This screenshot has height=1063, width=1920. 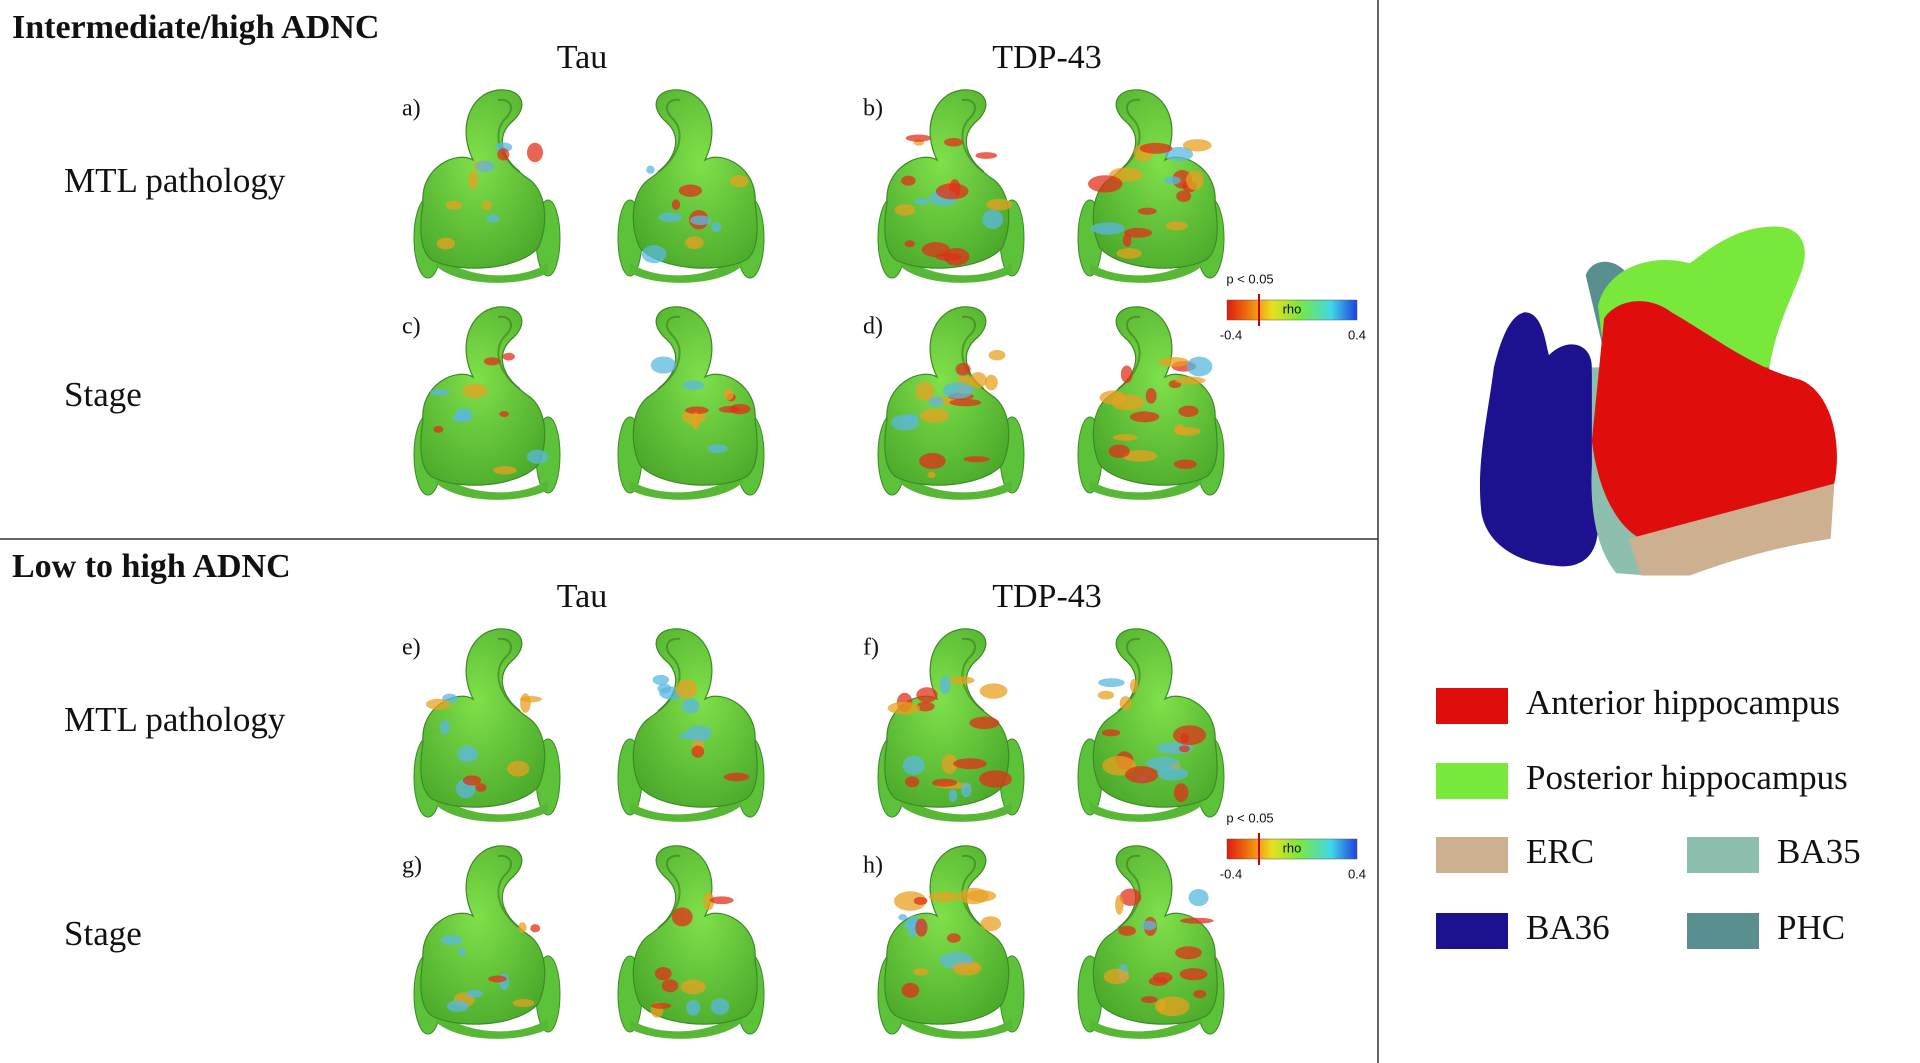 I want to click on panel-letter: a), so click(x=411, y=109).